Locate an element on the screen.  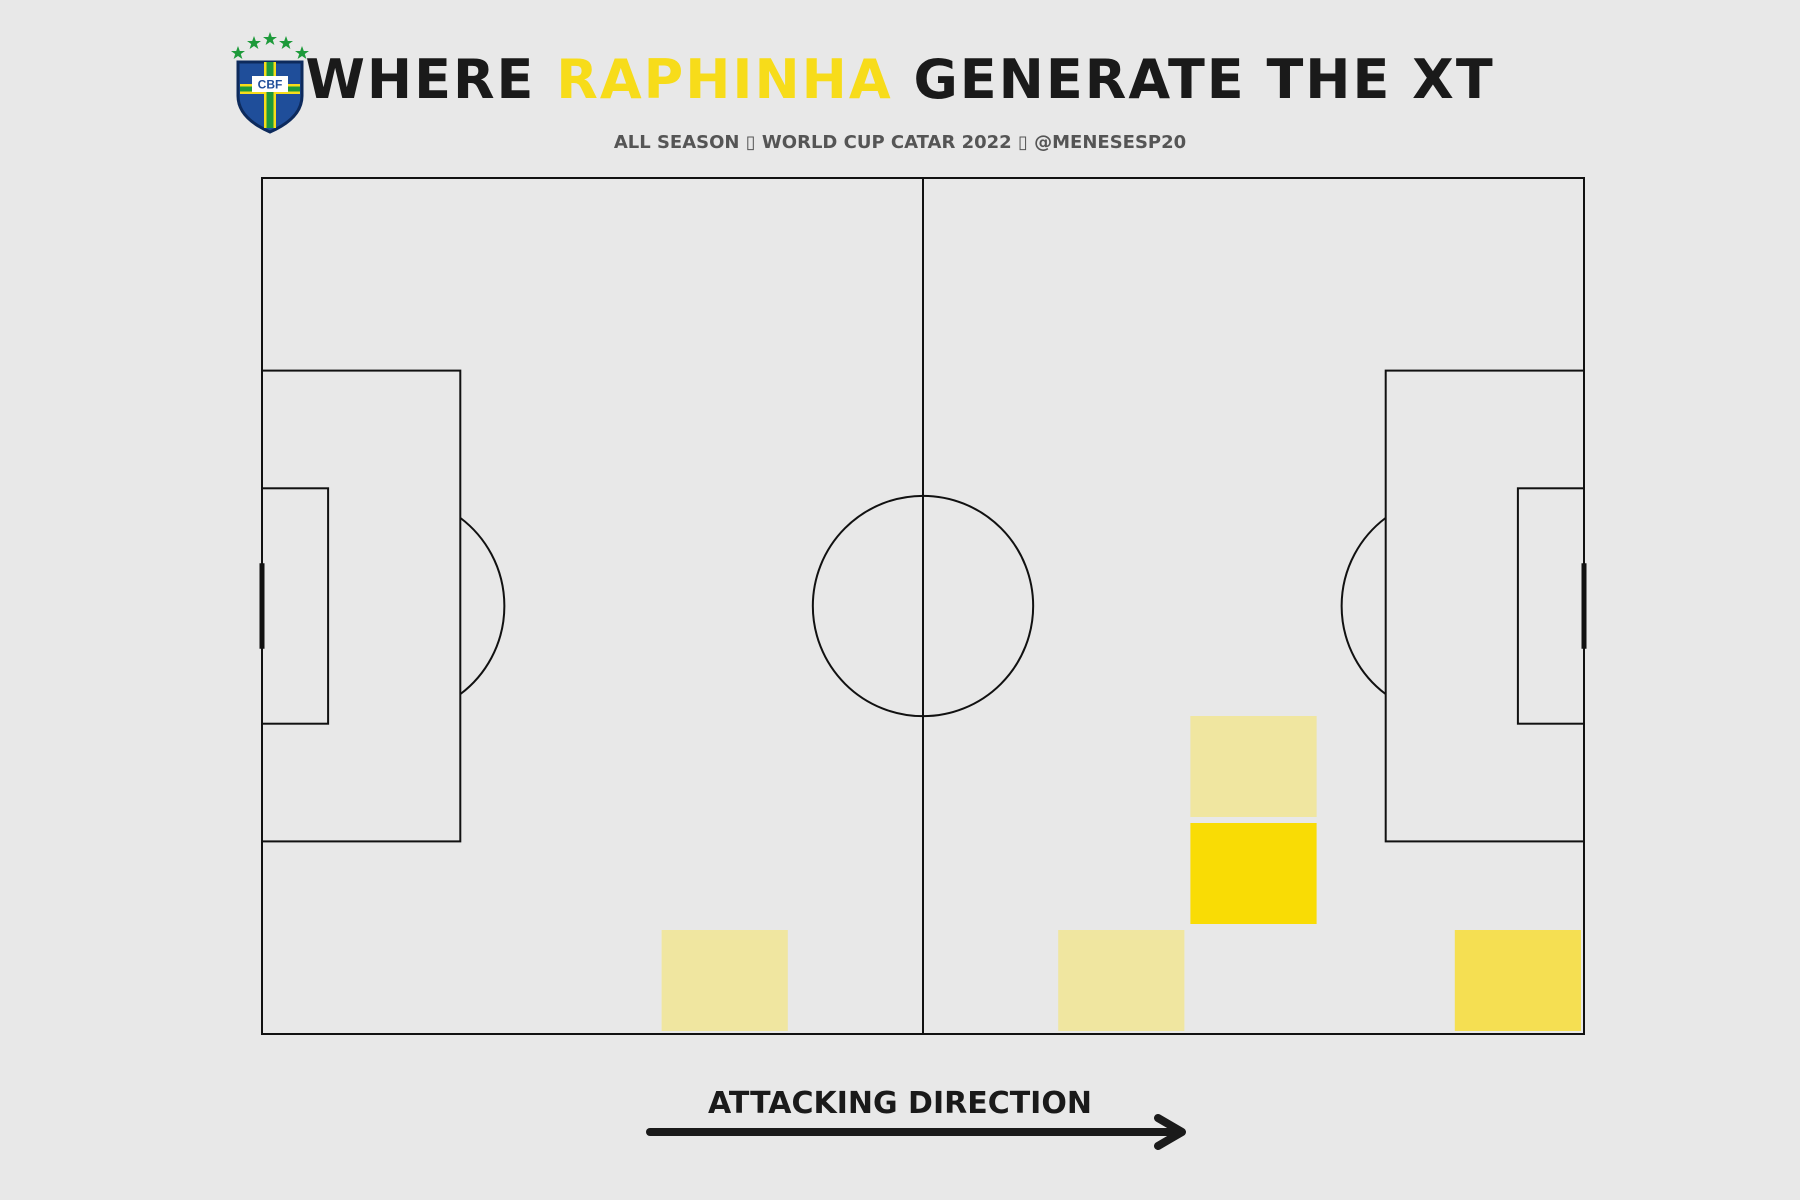
center-circle is located at coordinates (923, 606).